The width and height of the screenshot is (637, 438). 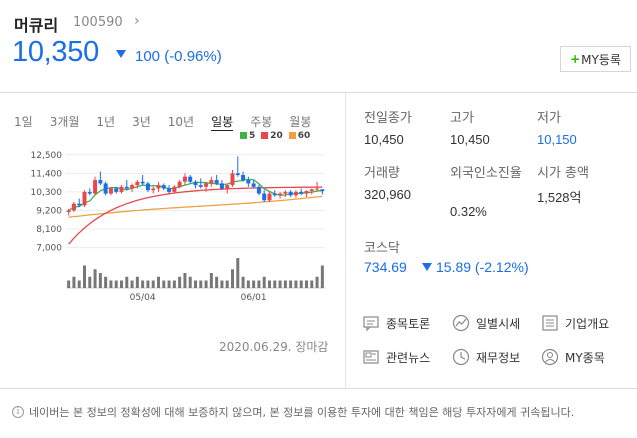 What do you see at coordinates (575, 323) in the screenshot?
I see `company-overview-link: 기업개요` at bounding box center [575, 323].